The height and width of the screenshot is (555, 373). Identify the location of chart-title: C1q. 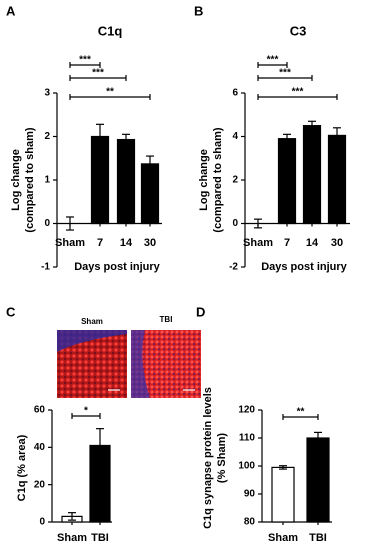
(110, 30).